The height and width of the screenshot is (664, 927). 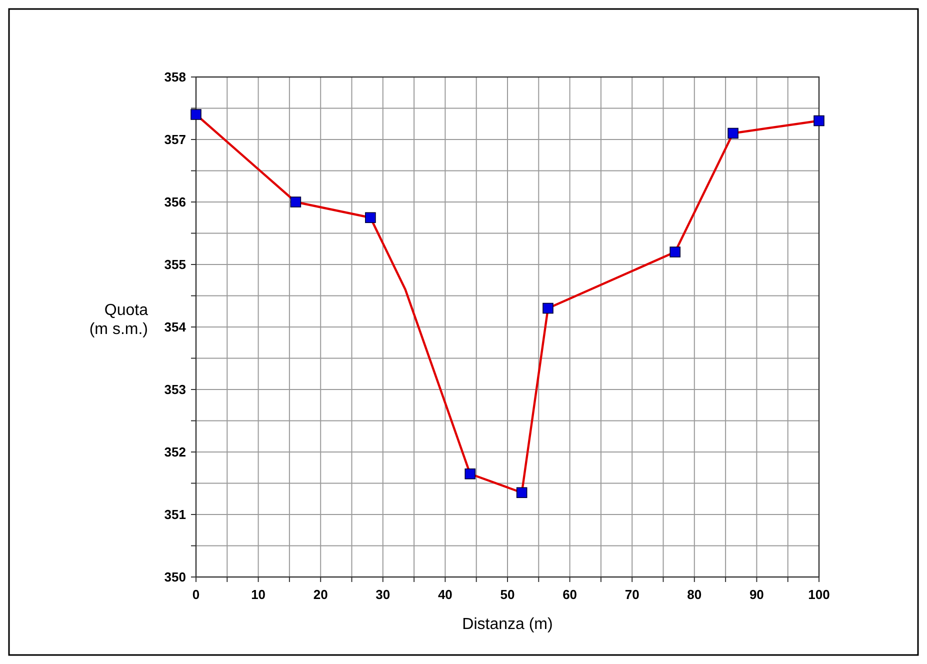 I want to click on y-tick-label: 351, so click(x=175, y=514).